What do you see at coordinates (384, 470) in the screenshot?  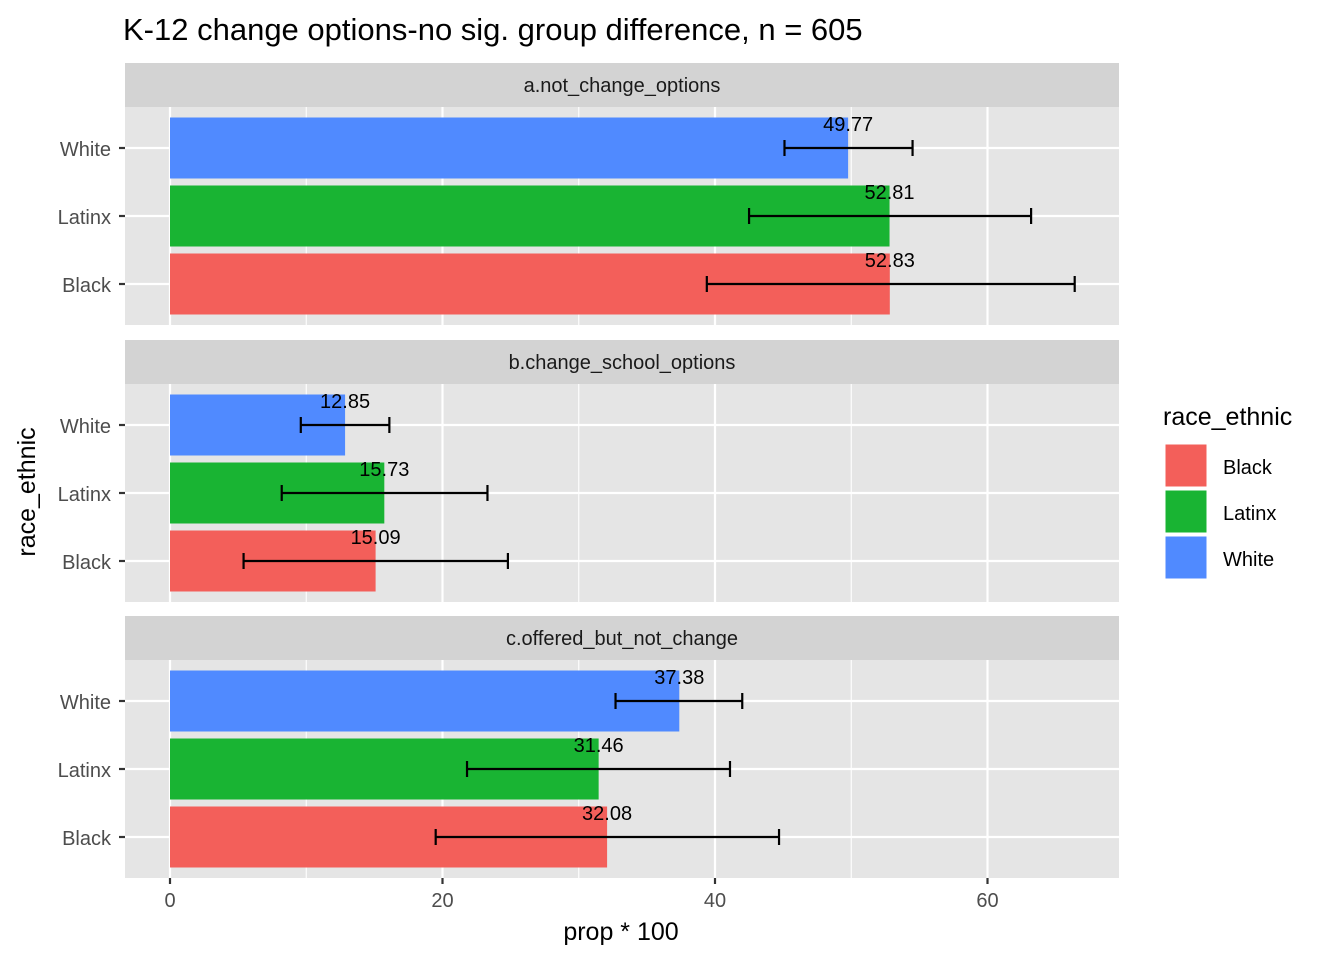 I see `data-label: 15.73` at bounding box center [384, 470].